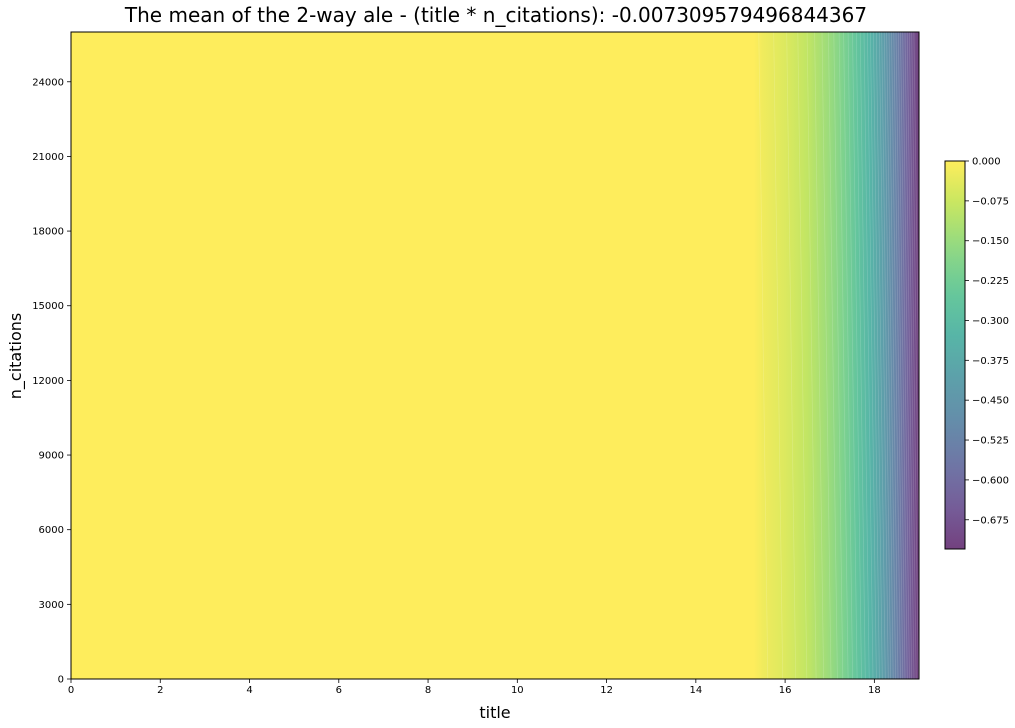 The width and height of the screenshot is (1015, 728). I want to click on colorbar-frame, so click(955, 355).